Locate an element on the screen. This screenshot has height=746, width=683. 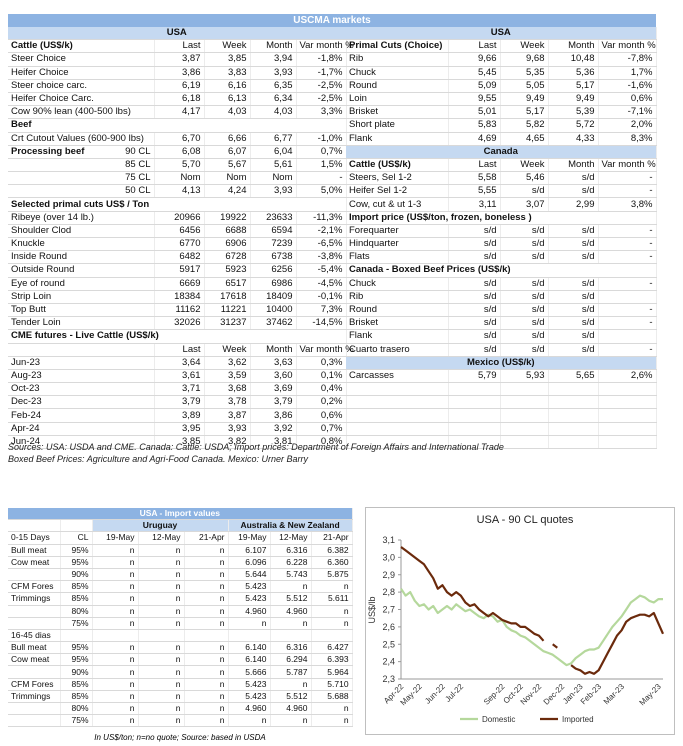
row-label-cell: Jun-23 is located at coordinates (81, 363).